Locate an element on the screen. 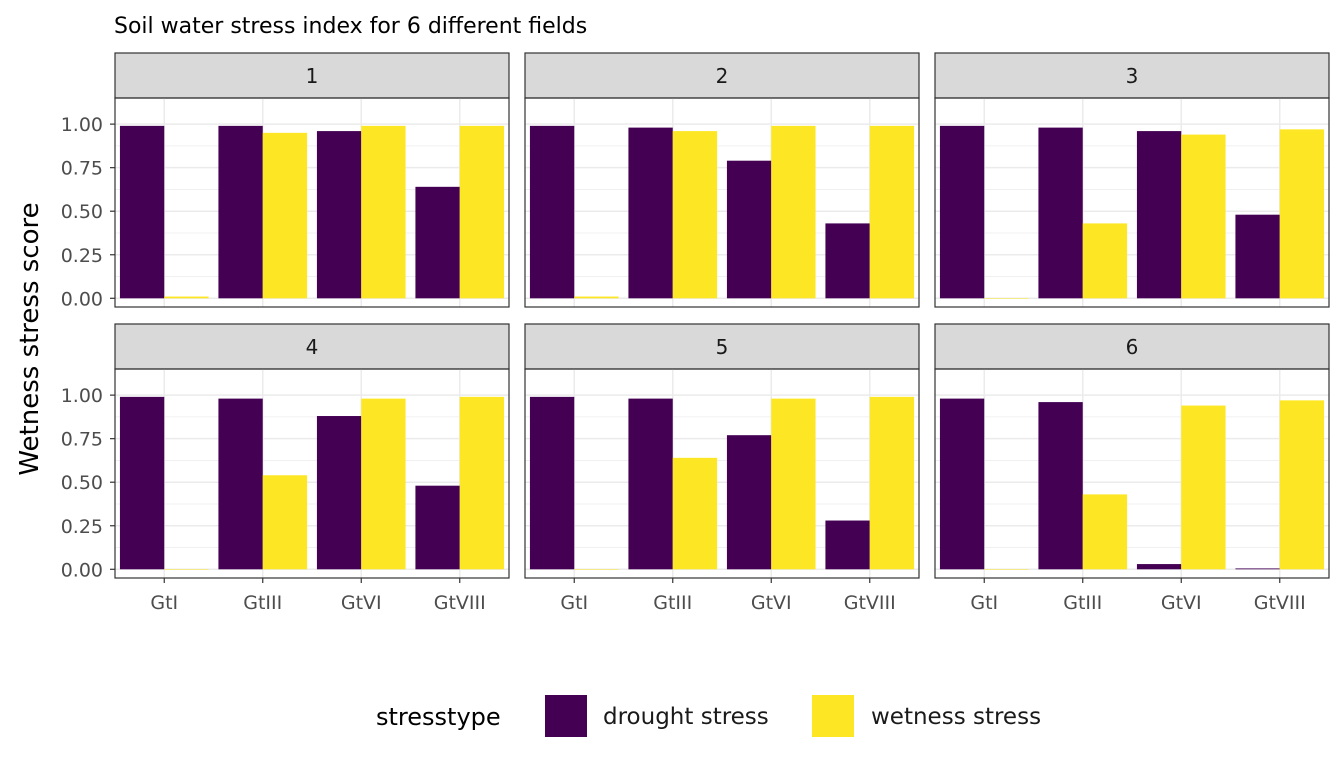  facet-strip-label: 2 is located at coordinates (722, 76).